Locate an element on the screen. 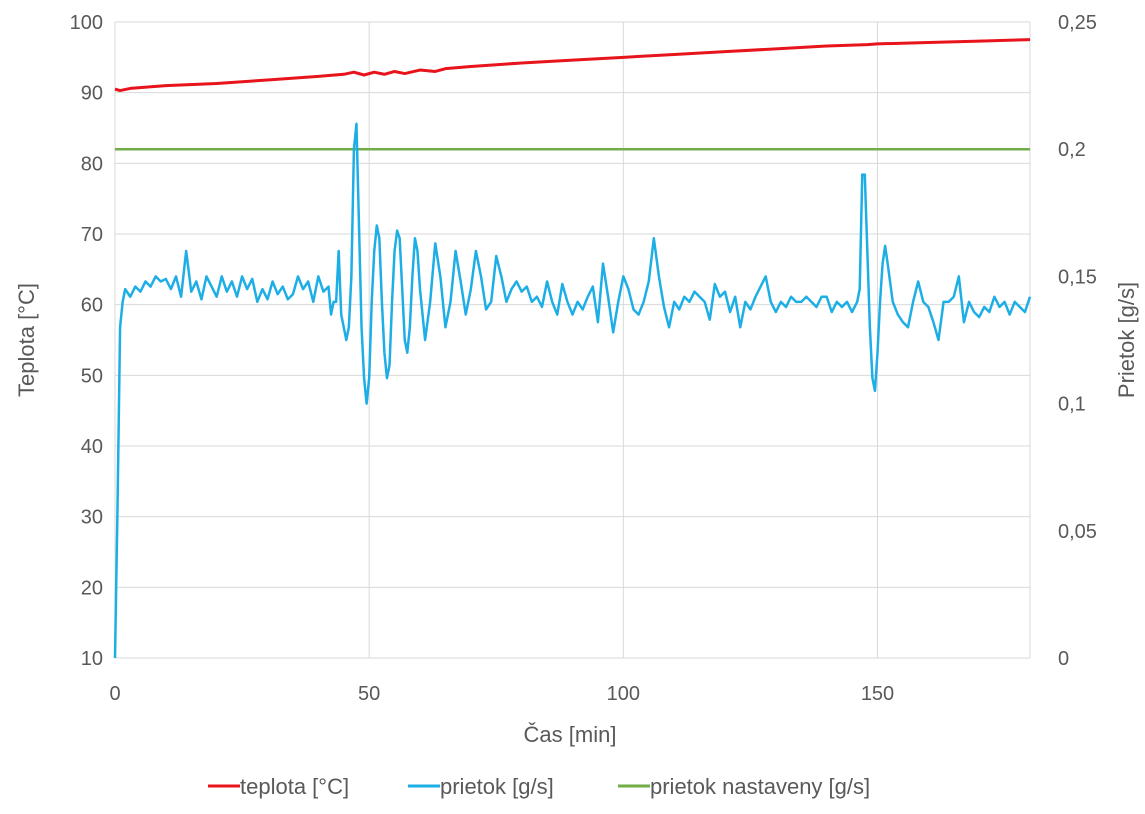 The image size is (1145, 814). y-tick-label: 80 is located at coordinates (92, 164).